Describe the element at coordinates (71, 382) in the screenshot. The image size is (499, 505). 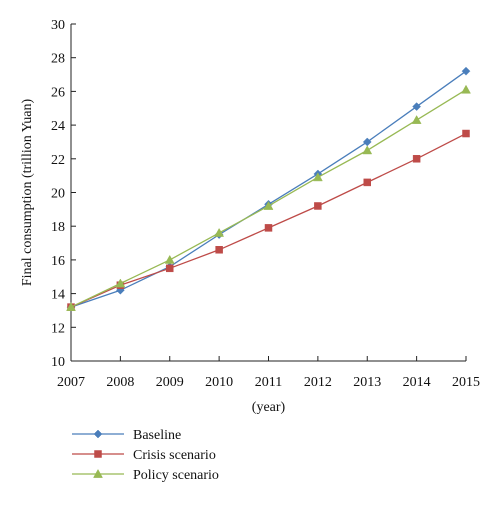
I see `x-tick-label: 2007` at that location.